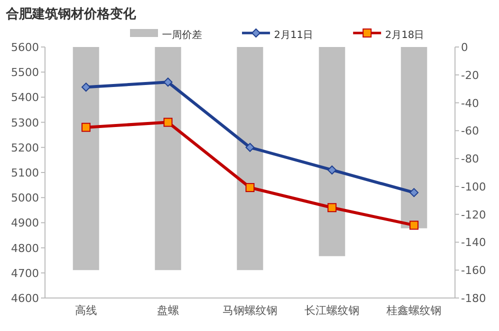  Describe the element at coordinates (250, 310) in the screenshot. I see `x-tick-label: 马钢螺纹钢` at that location.